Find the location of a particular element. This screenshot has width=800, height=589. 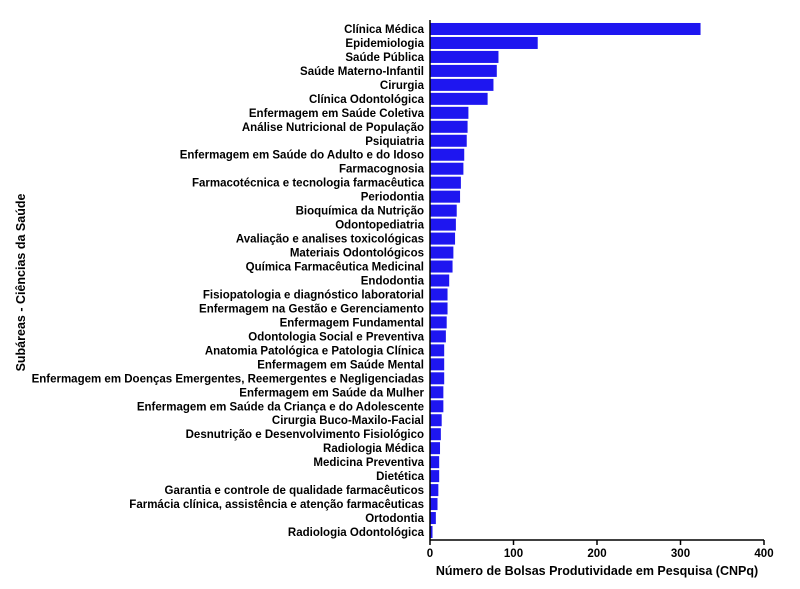

category-label: Enfermagem em Saúde do Adulto e do Idoso is located at coordinates (302, 156).